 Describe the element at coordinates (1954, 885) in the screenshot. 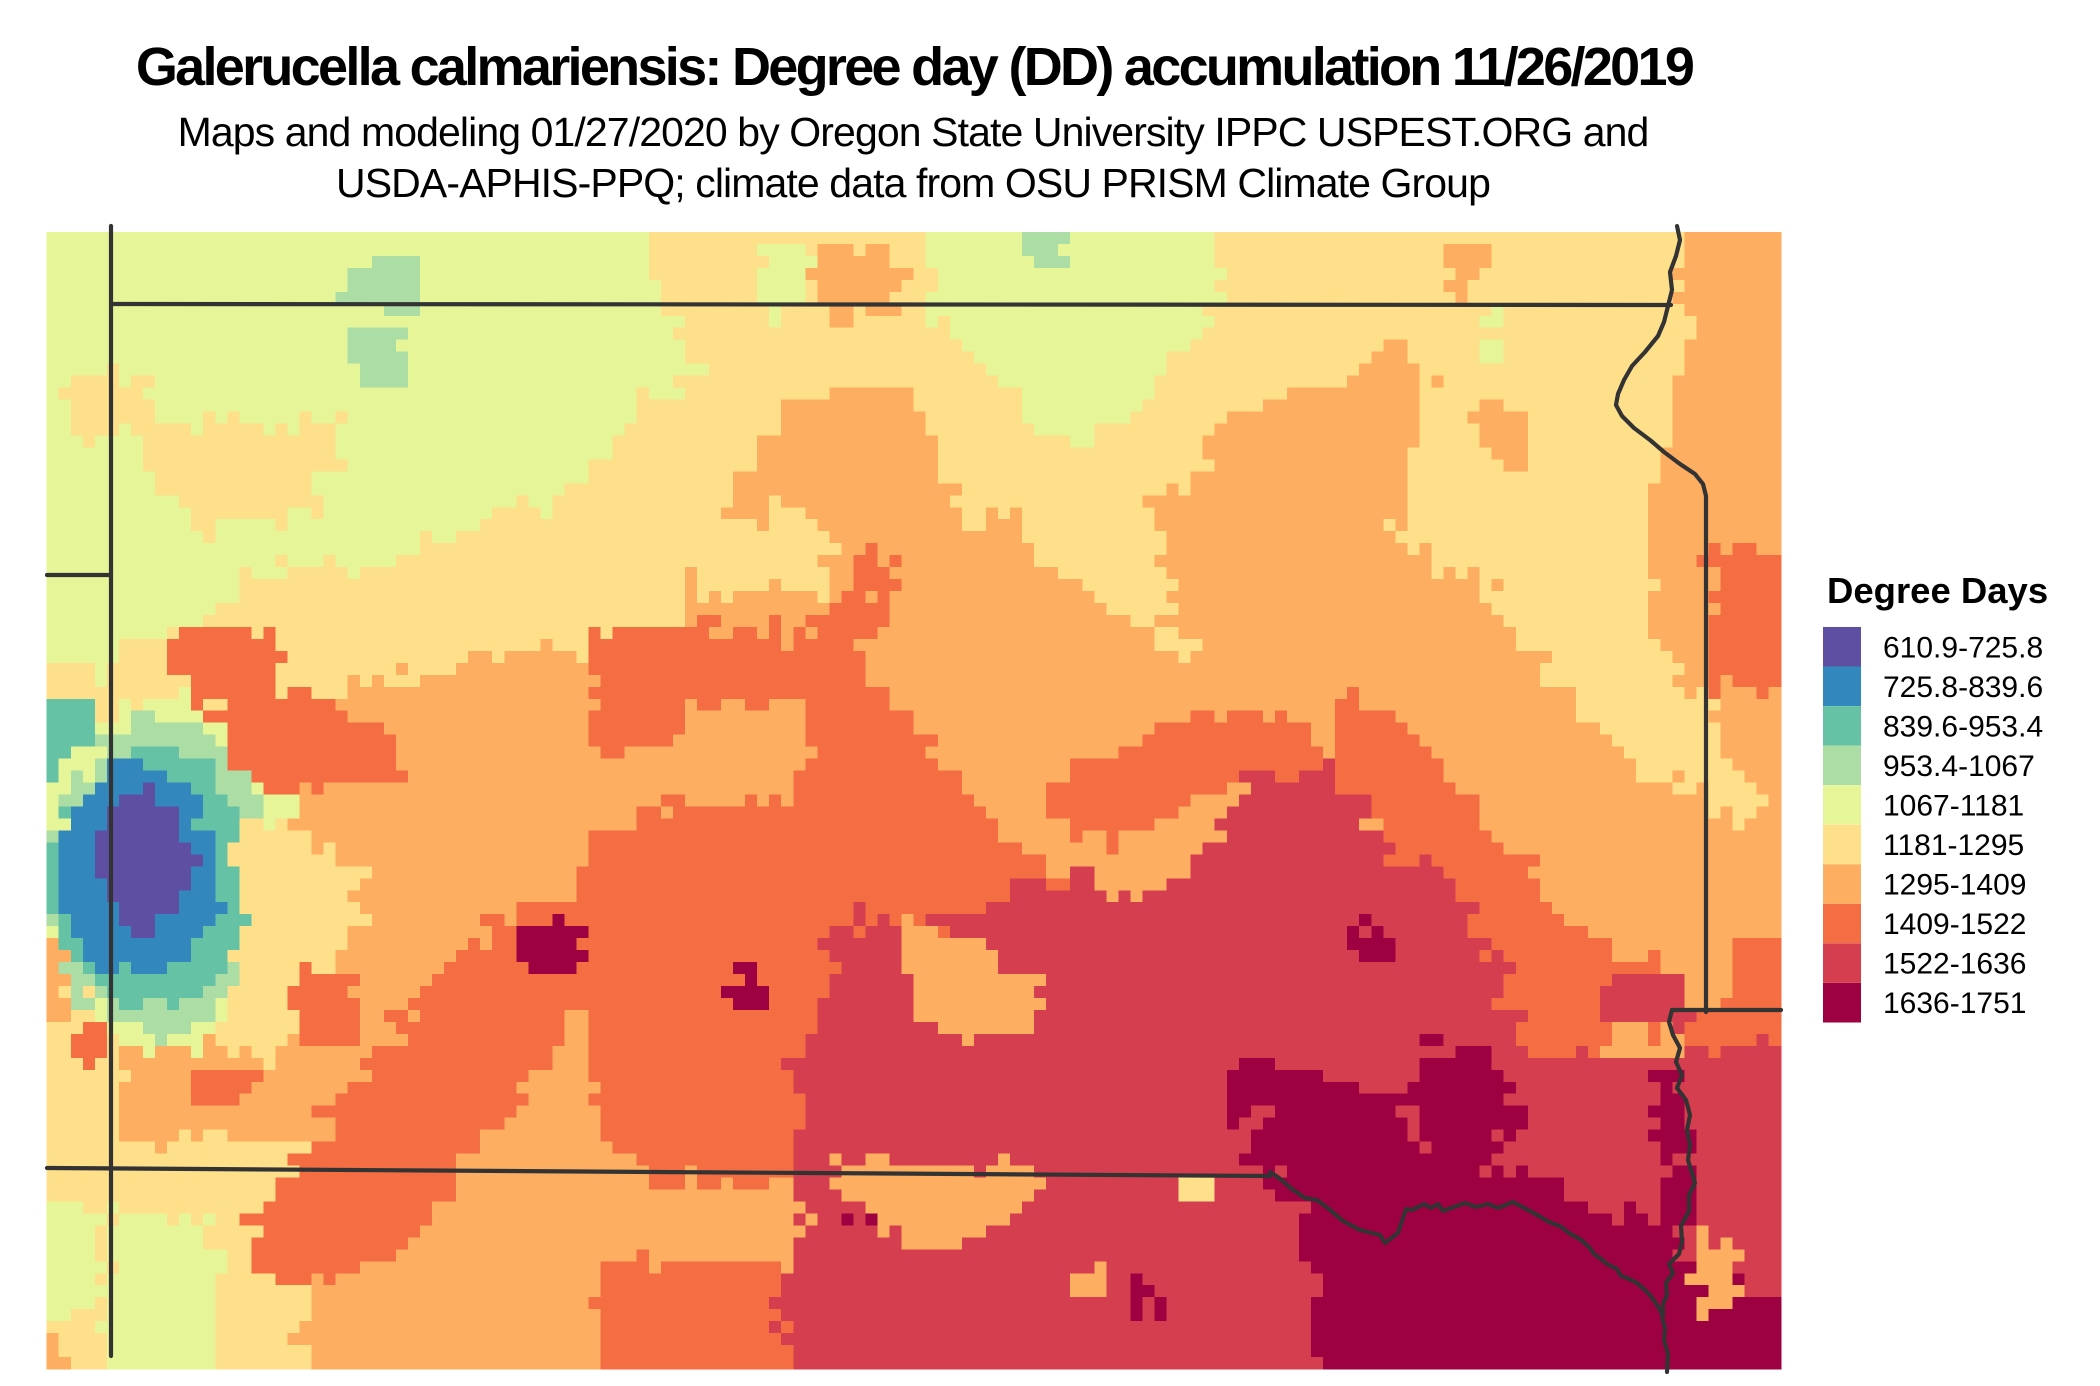

I see `svg-text: 1295-1409` at that location.